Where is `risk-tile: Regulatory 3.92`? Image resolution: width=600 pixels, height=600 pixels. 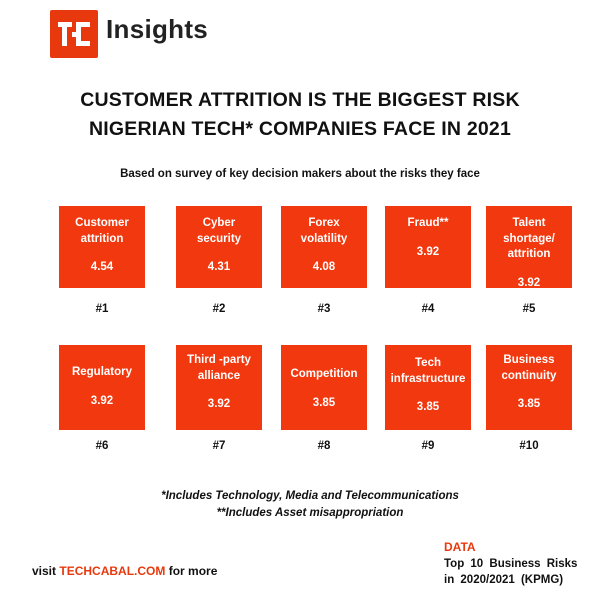
risk-tile: Regulatory 3.92 is located at coordinates (102, 387).